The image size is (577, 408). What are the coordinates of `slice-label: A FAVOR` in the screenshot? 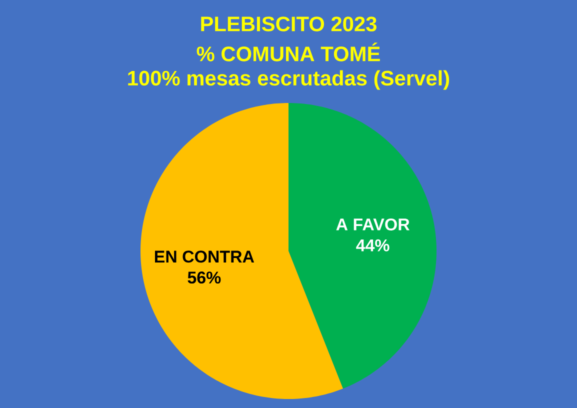 It's located at (373, 224).